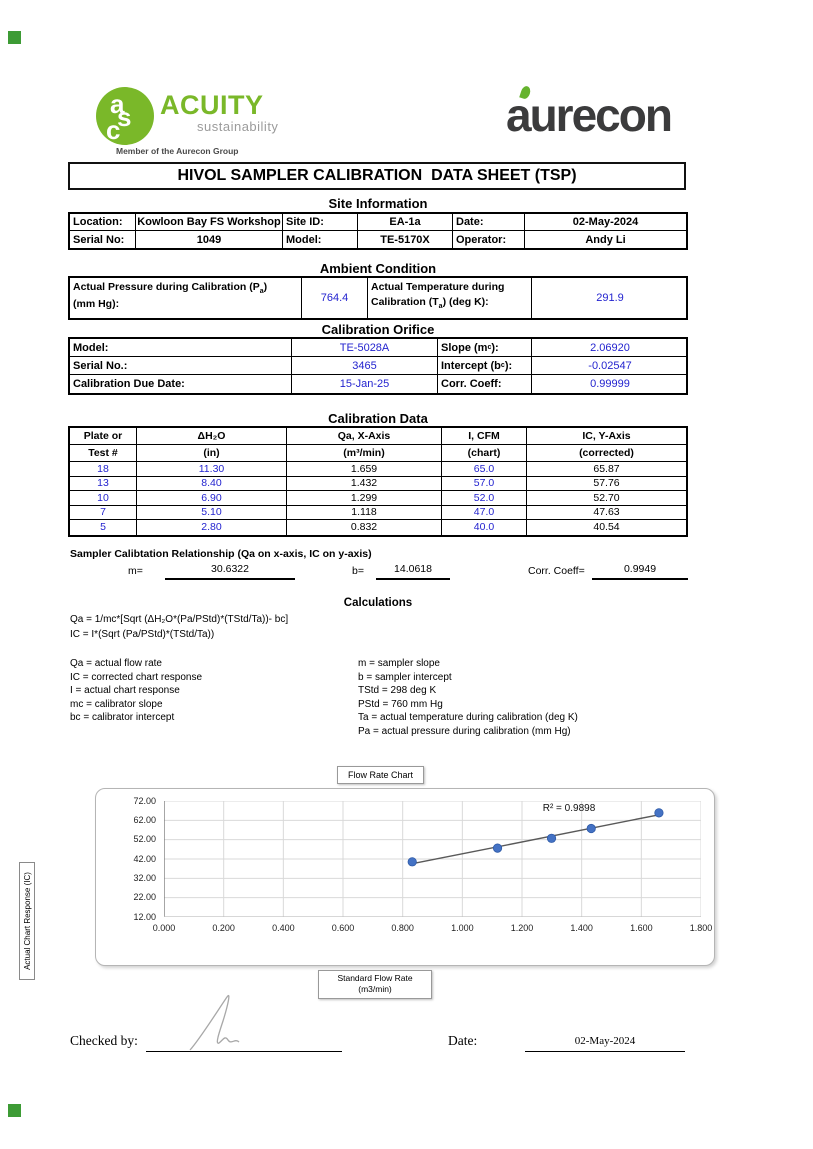 The image size is (813, 1149). I want to click on cd-row1-dh2o: 8.40, so click(212, 483).